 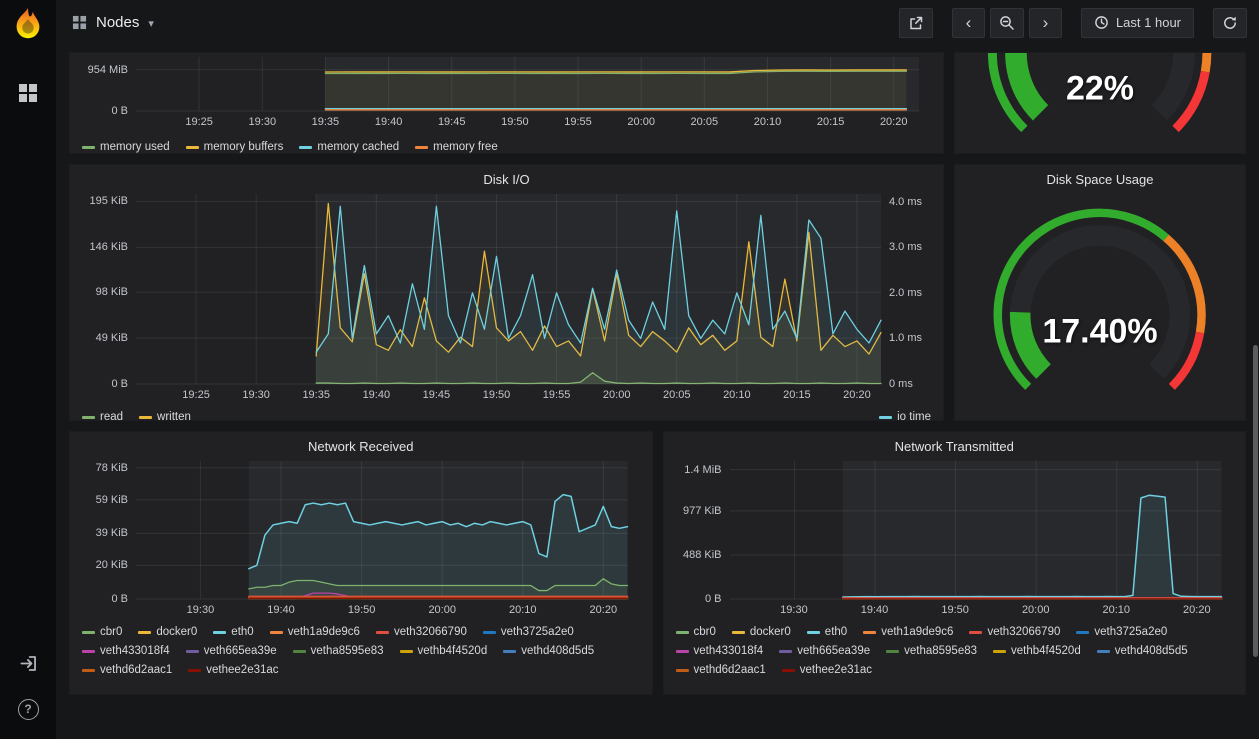 I want to click on sidebar-dashboards-item, so click(x=28, y=93).